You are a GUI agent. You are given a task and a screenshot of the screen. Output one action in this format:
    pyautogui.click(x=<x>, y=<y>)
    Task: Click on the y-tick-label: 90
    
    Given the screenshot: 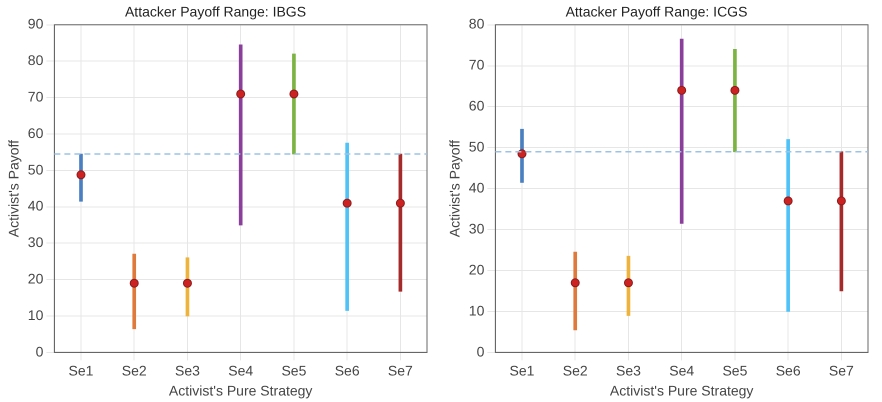 What is the action you would take?
    pyautogui.click(x=36, y=24)
    